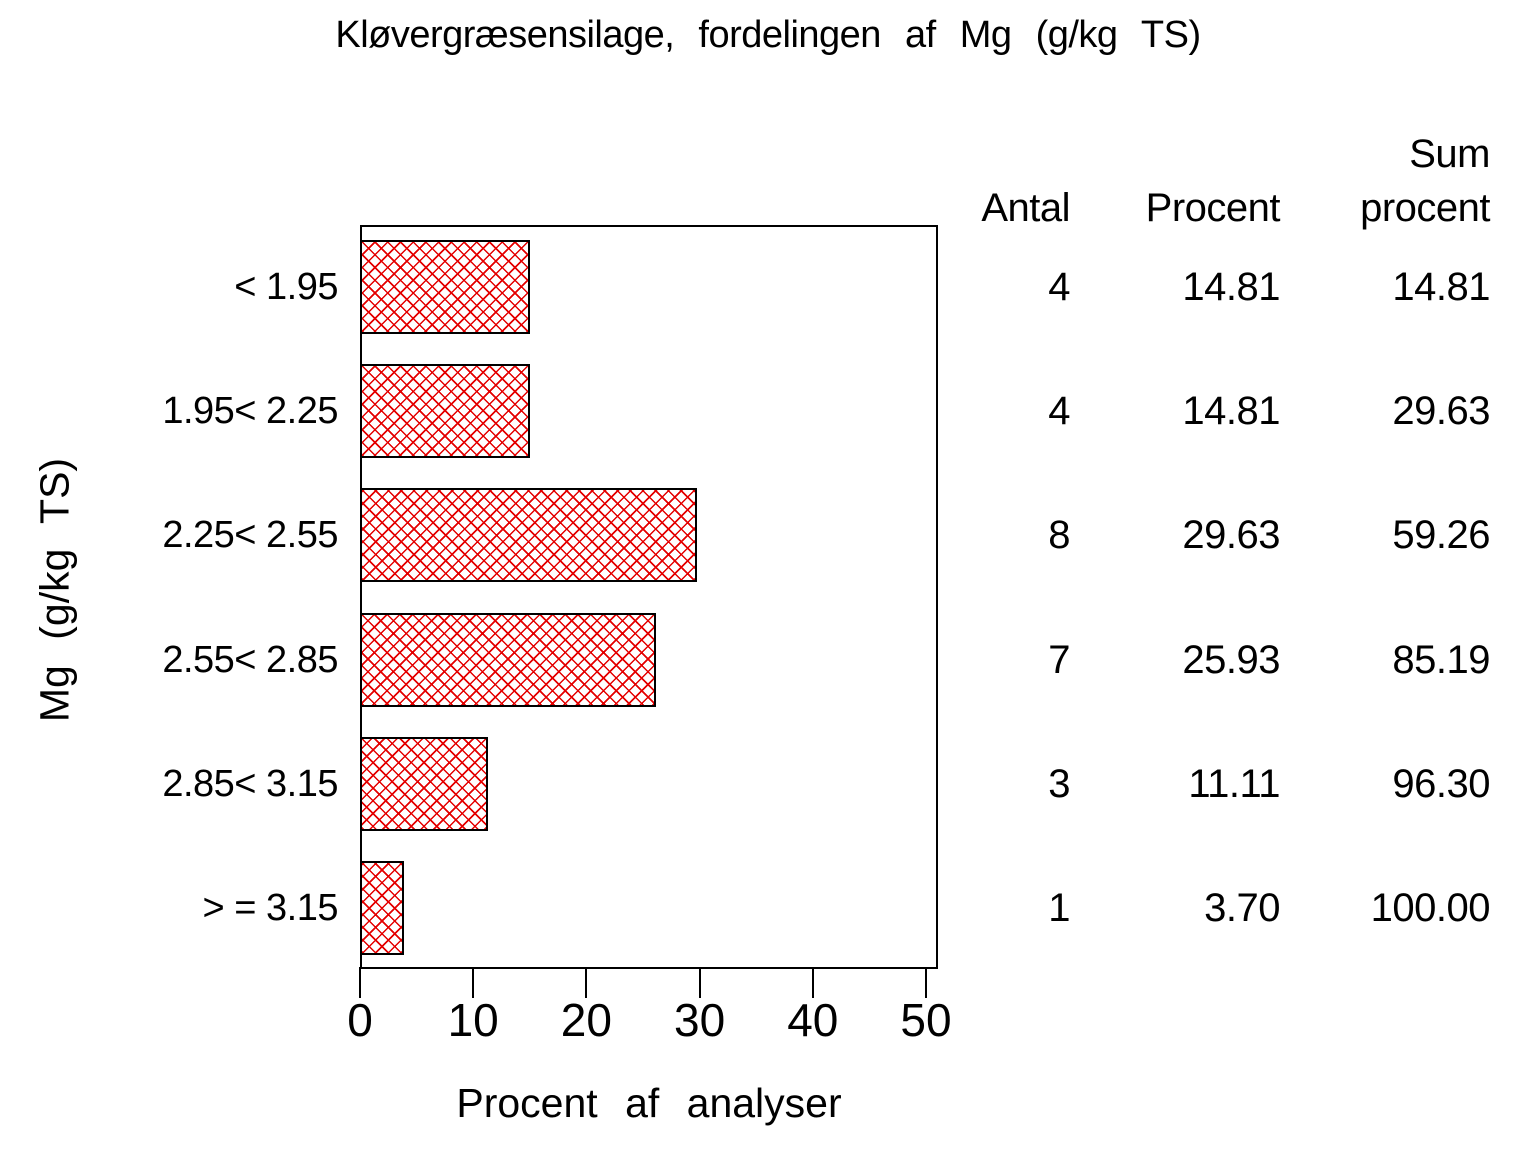 Image resolution: width=1536 pixels, height=1152 pixels. Describe the element at coordinates (1231, 535) in the screenshot. I see `cell-procent: 29.63` at that location.